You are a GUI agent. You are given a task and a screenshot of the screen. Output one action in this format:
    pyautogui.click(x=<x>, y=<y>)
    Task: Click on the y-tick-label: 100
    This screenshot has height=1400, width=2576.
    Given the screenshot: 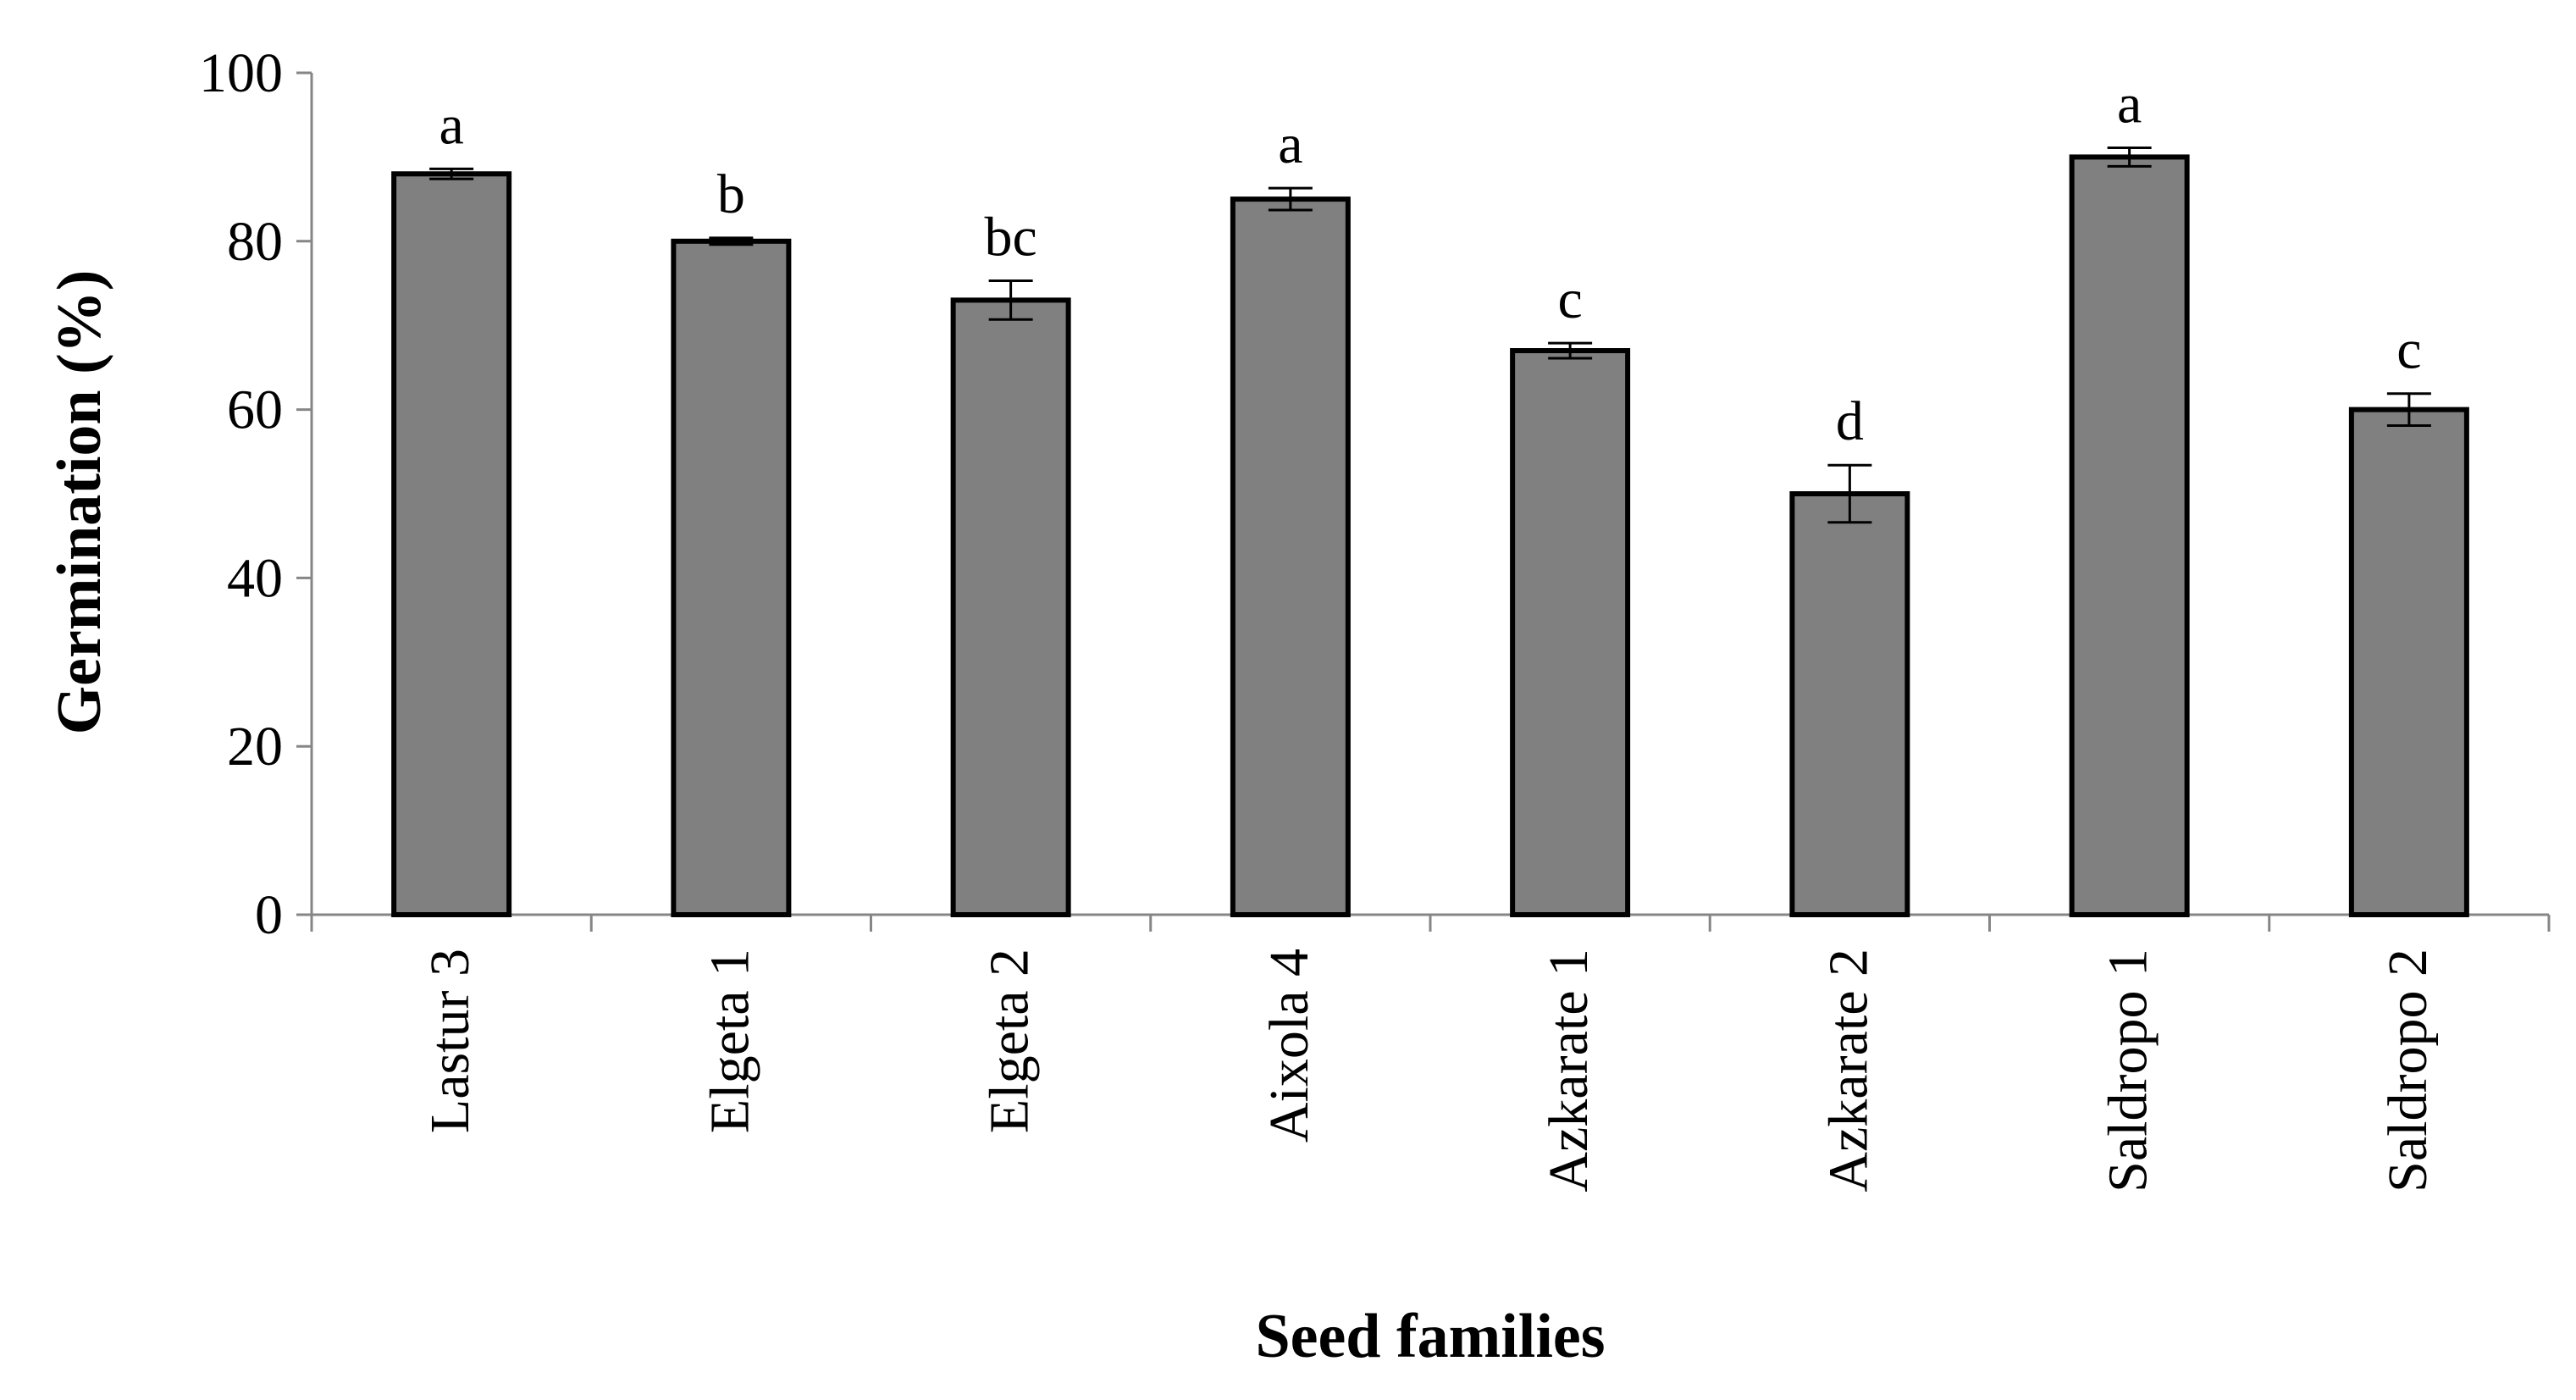 What is the action you would take?
    pyautogui.click(x=241, y=73)
    